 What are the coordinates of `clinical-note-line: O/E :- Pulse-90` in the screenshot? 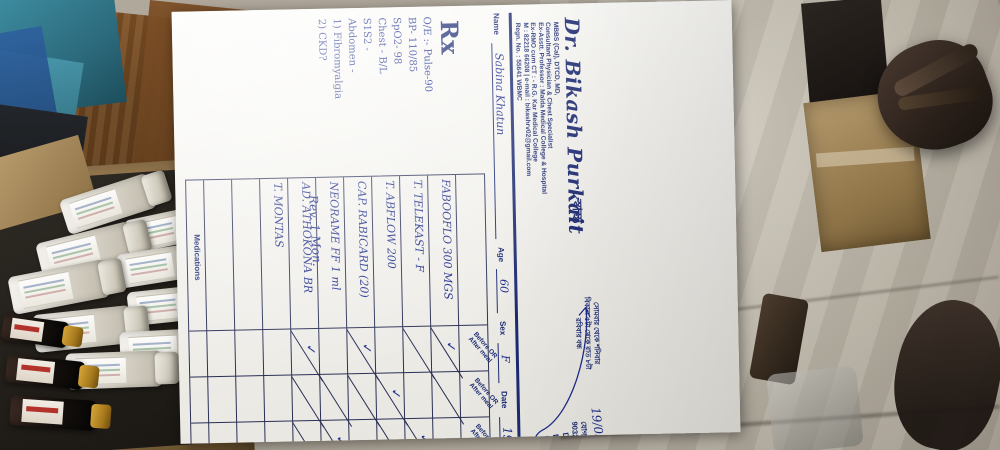 It's located at (427, 54).